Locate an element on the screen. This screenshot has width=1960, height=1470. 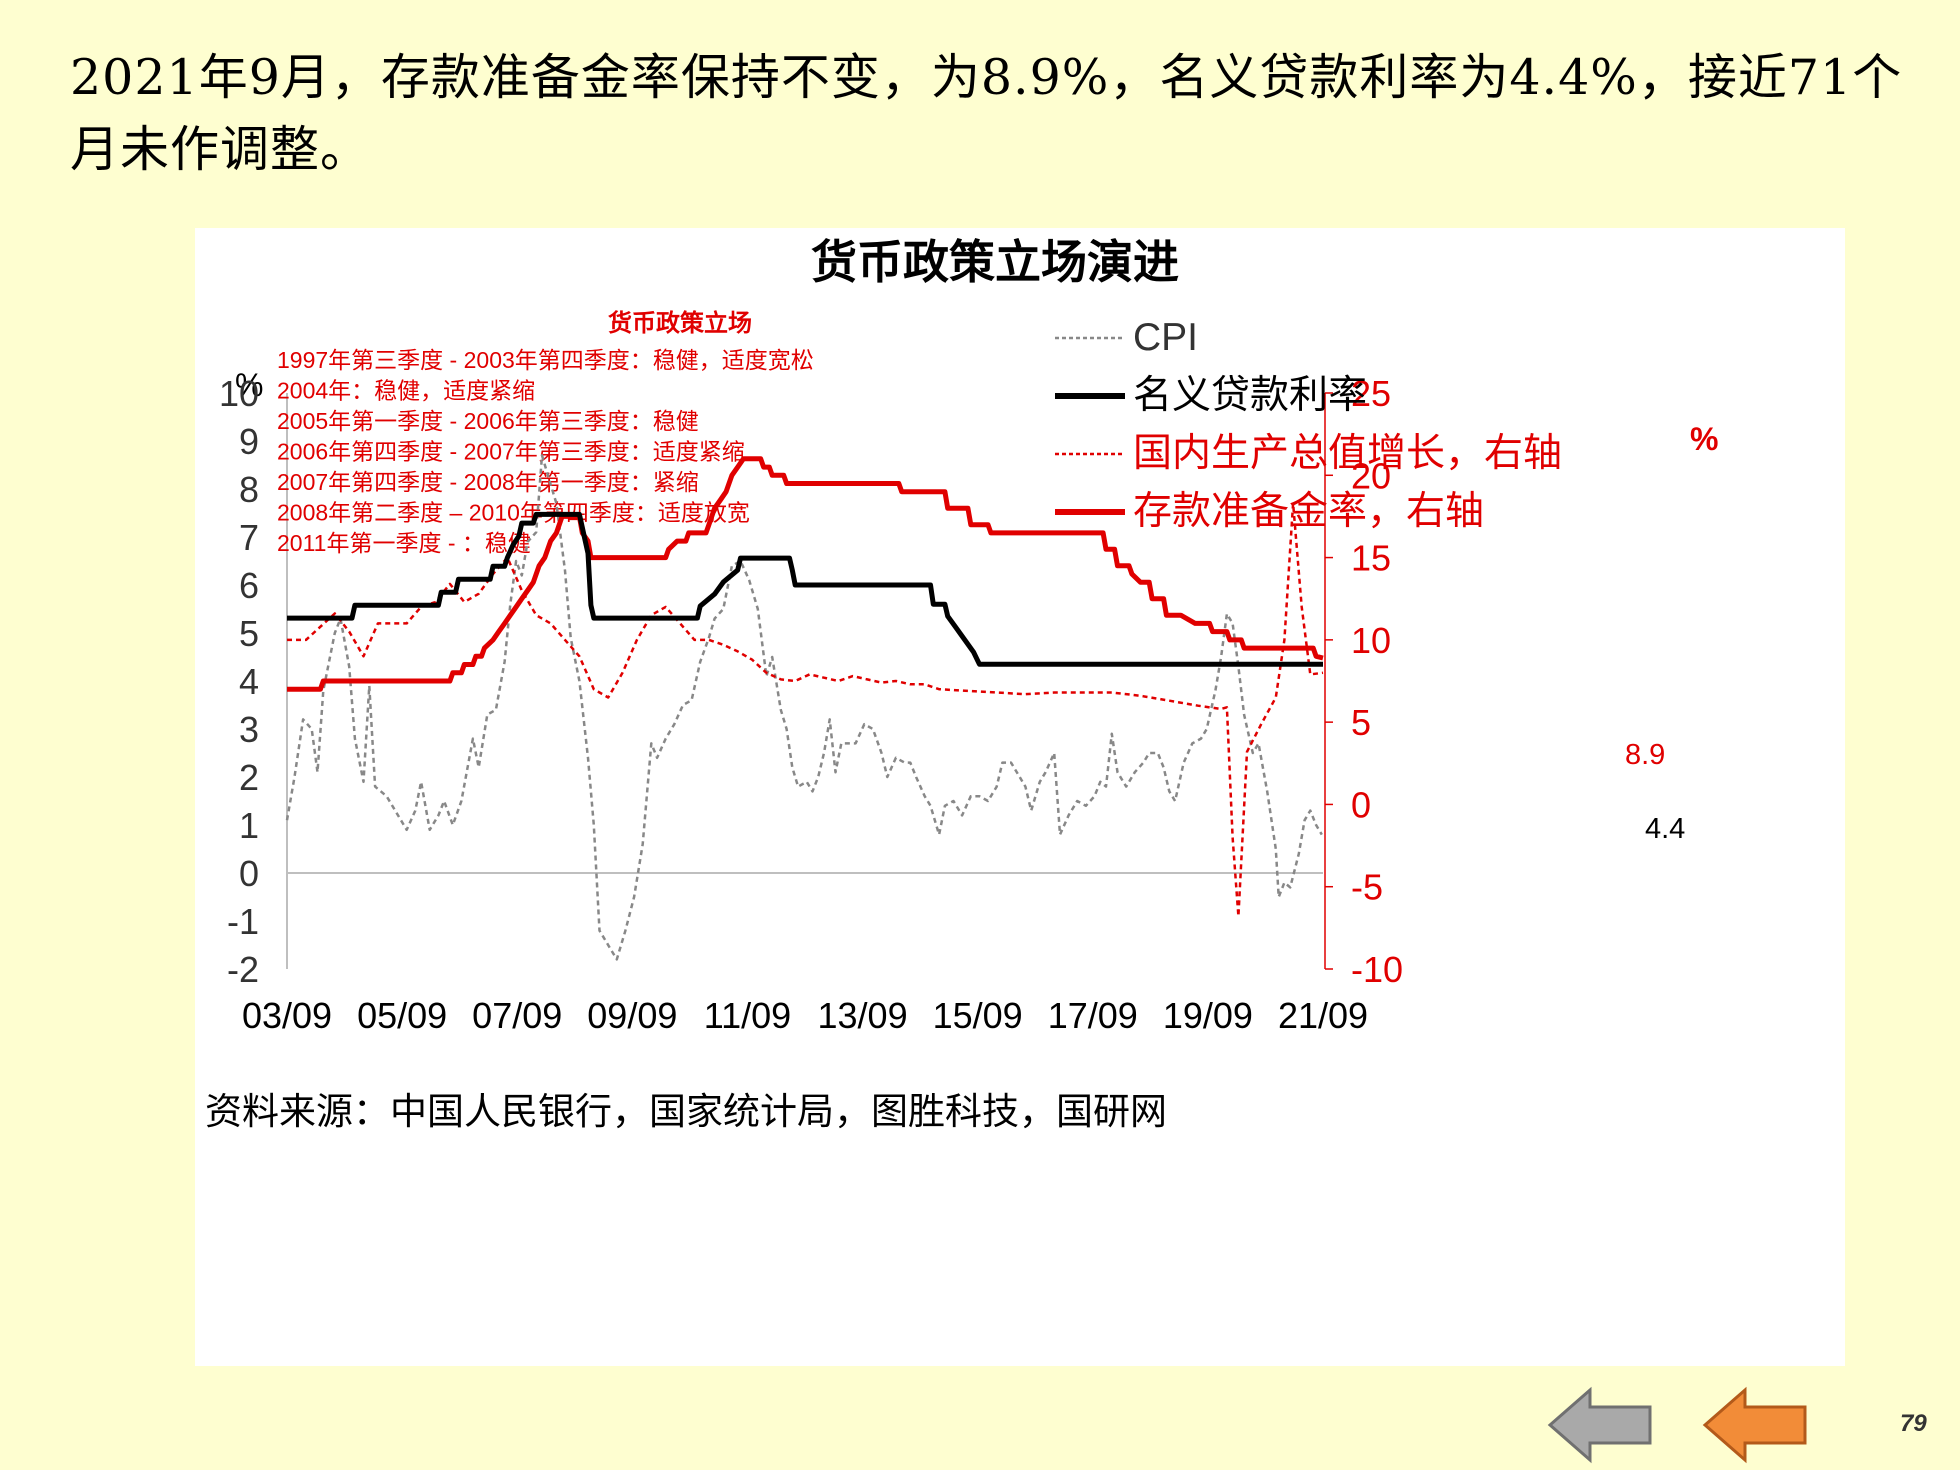
left-tick-label: 3 is located at coordinates (249, 729).